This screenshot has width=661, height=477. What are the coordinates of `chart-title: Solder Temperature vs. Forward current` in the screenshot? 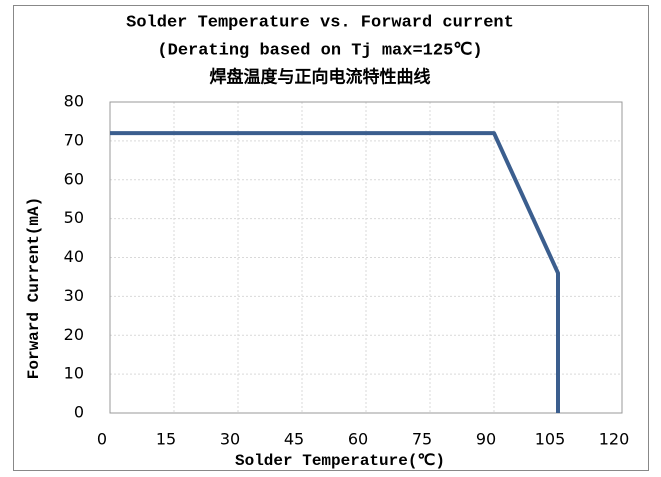 It's located at (320, 22).